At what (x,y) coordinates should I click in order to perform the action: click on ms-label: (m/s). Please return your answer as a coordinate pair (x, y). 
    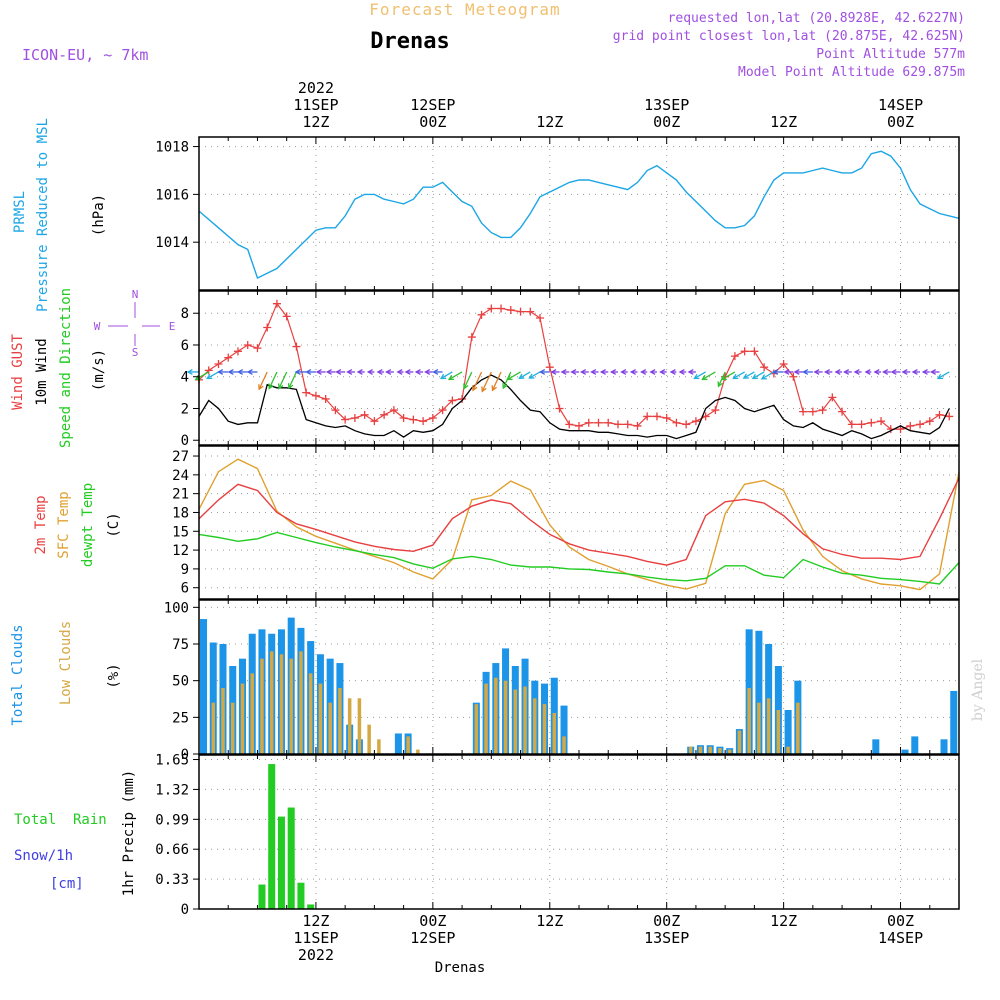
    Looking at the image, I should click on (99, 370).